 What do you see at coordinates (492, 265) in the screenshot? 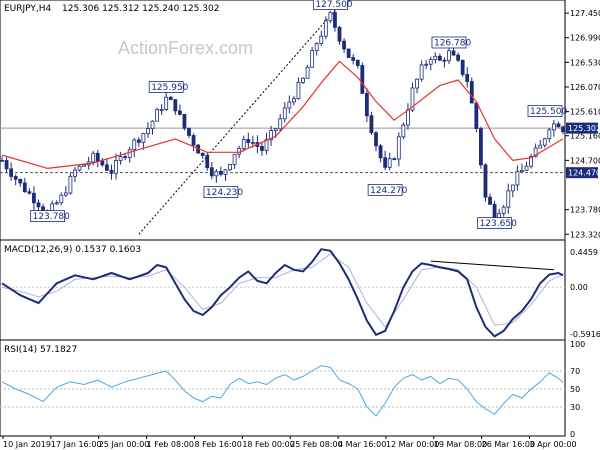
I see `macd-trendline` at bounding box center [492, 265].